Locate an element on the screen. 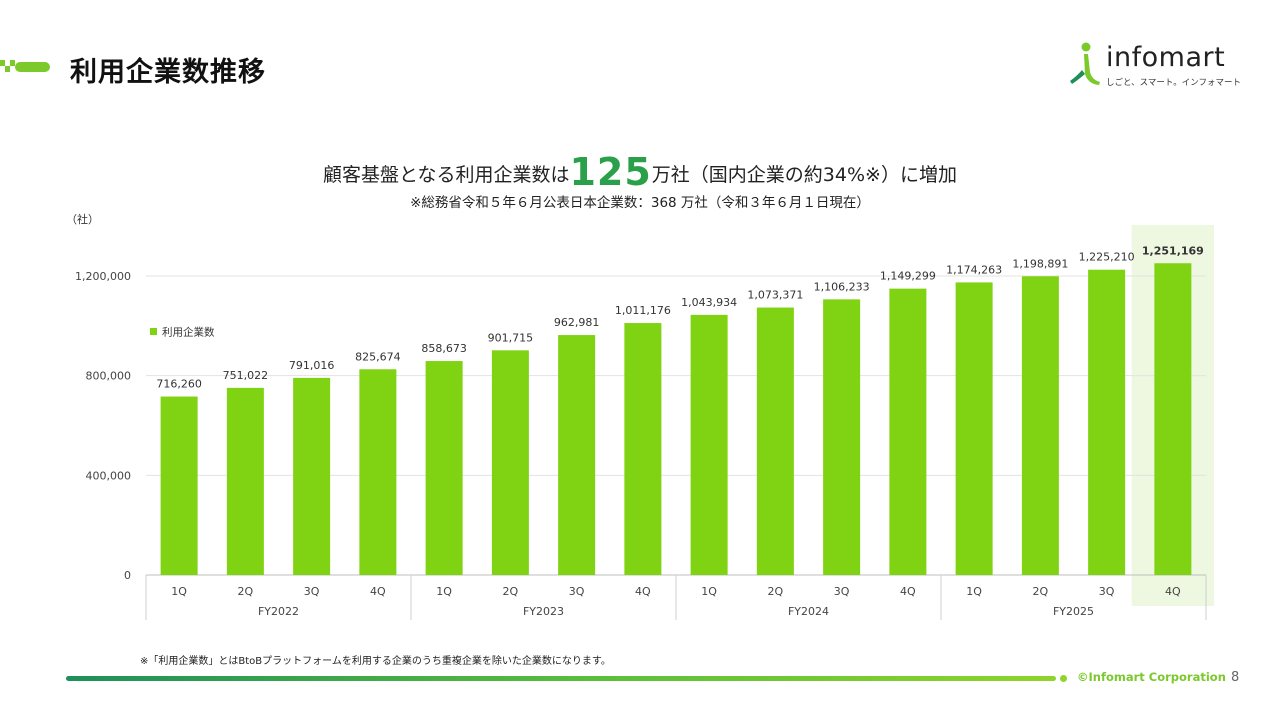 The height and width of the screenshot is (720, 1280). data-label: 1,174,263 is located at coordinates (974, 269).